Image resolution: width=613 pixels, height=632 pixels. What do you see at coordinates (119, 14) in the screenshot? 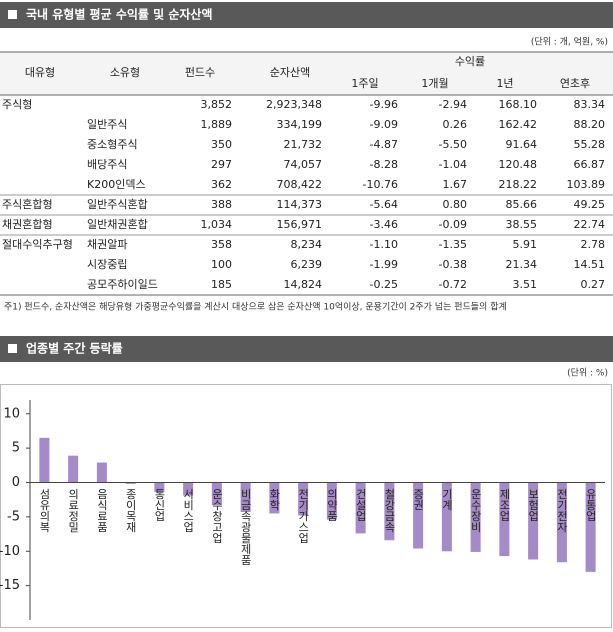
I see `section-title: 국내 유형별 평균 수익률 및 순자산액` at bounding box center [119, 14].